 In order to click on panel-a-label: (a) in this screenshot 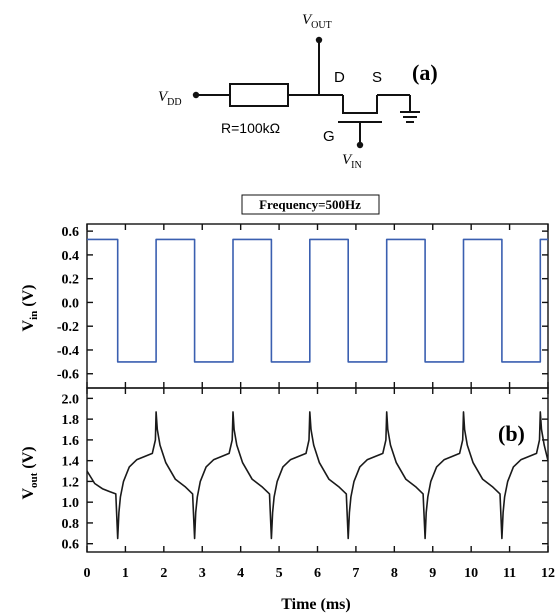, I will do `click(425, 72)`.